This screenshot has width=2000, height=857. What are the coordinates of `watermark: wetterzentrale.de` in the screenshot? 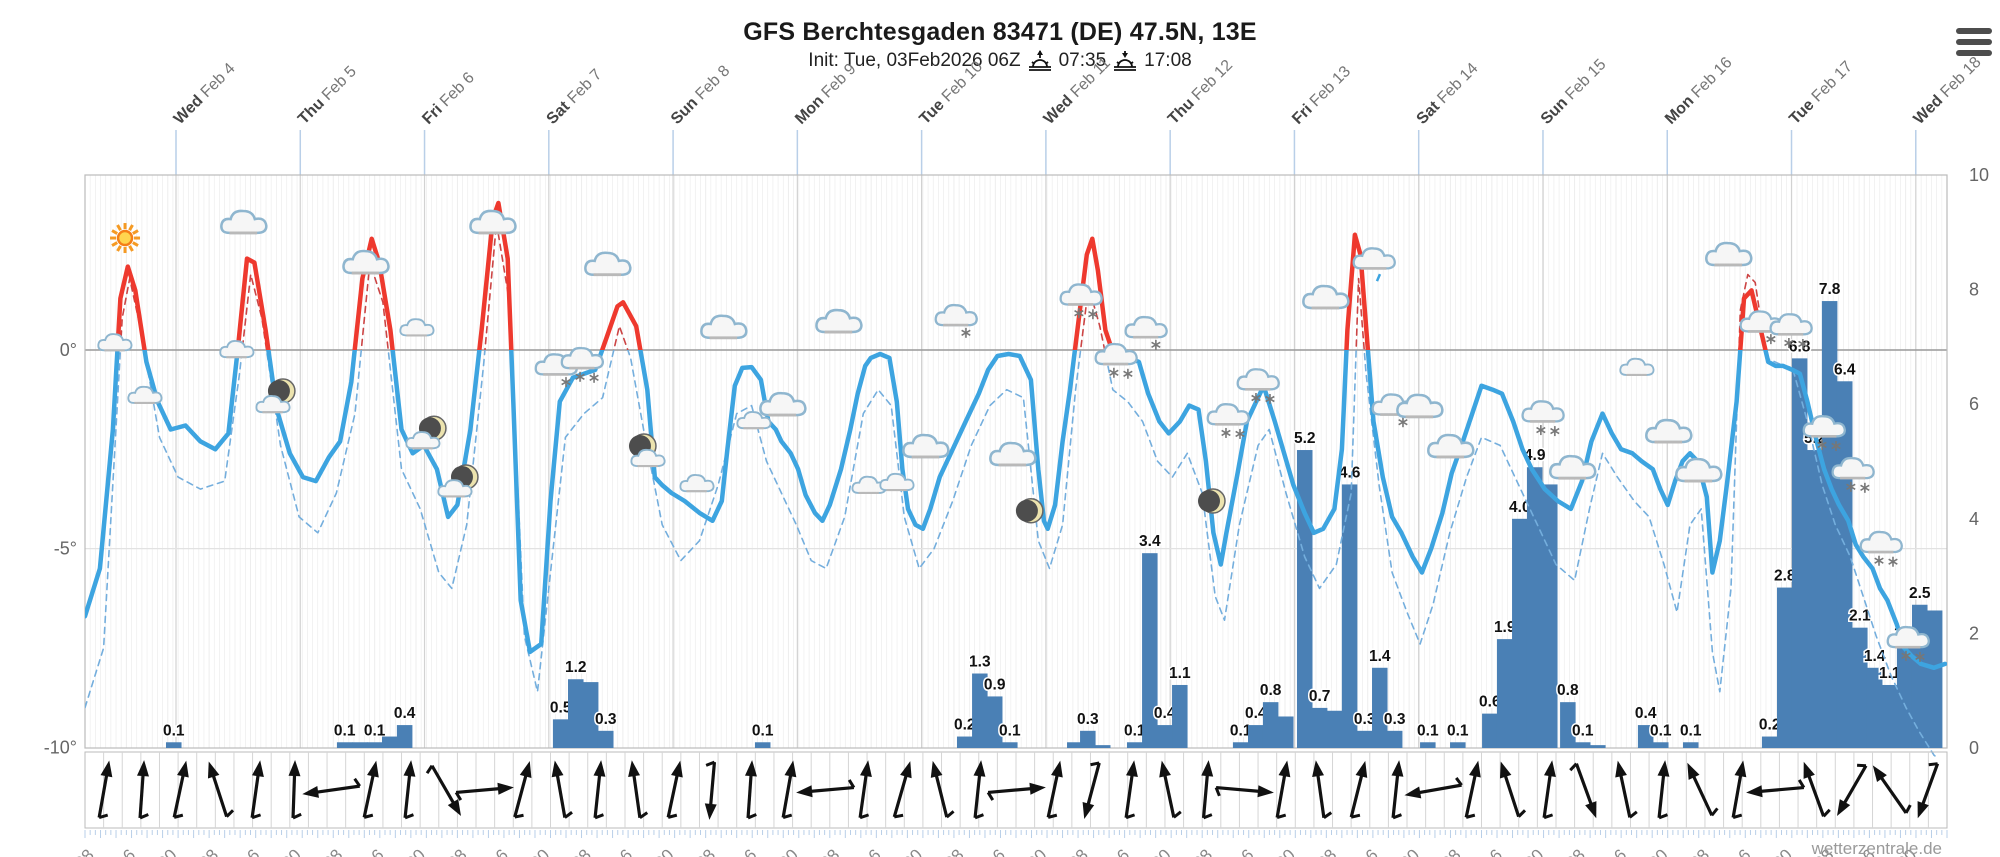 It's located at (1876, 848).